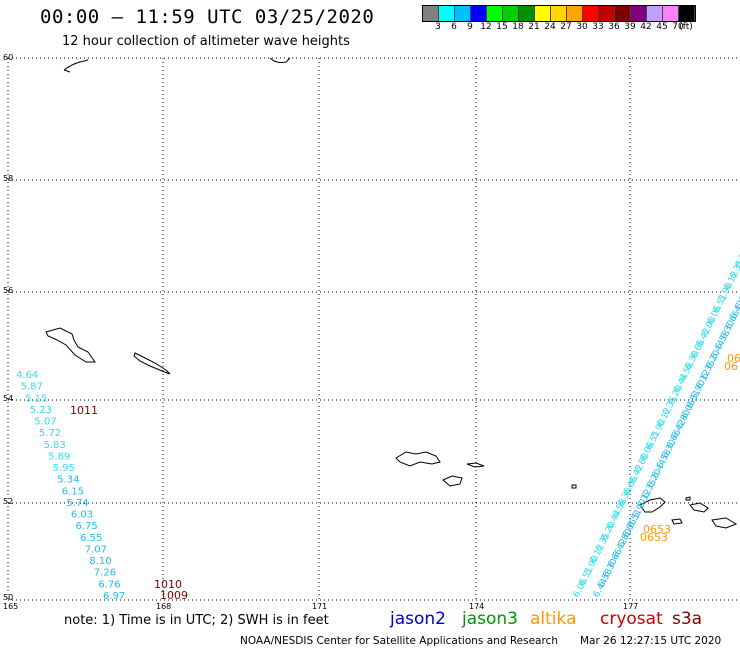 The height and width of the screenshot is (650, 740). What do you see at coordinates (87, 526) in the screenshot?
I see `wave-height-value: 6.75` at bounding box center [87, 526].